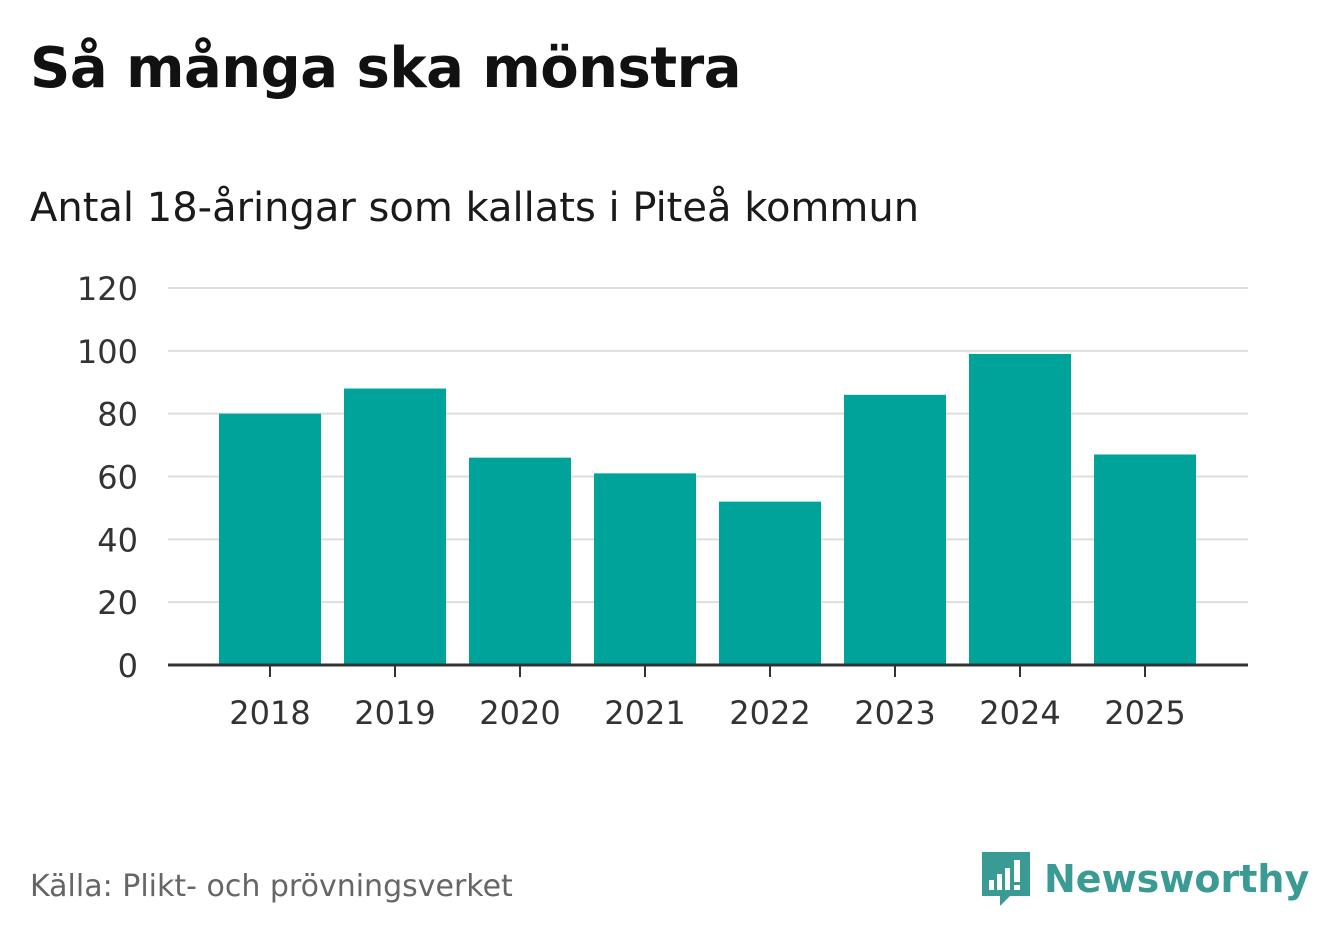 This screenshot has height=939, width=1322. I want to click on bar-2021, so click(645, 569).